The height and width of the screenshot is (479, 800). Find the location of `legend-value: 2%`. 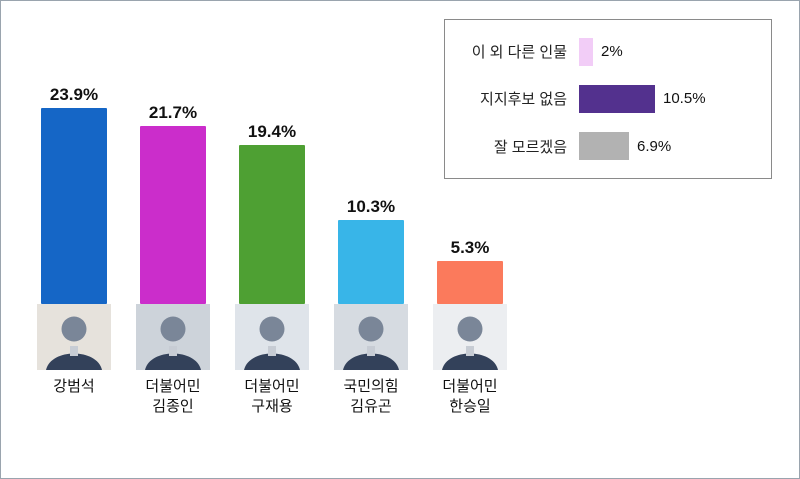

legend-value: 2% is located at coordinates (612, 52).